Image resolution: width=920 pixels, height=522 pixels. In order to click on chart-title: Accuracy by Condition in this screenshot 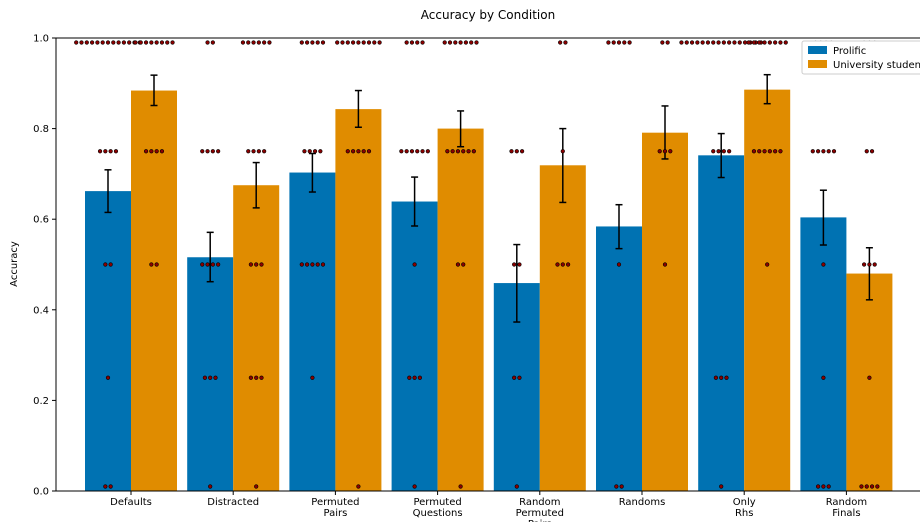, I will do `click(488, 15)`.